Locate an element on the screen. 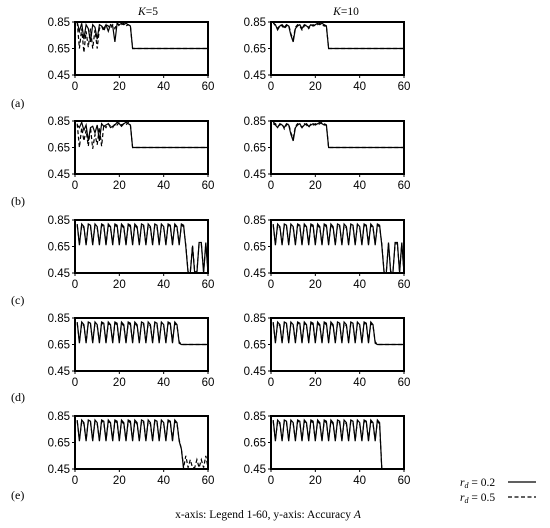  column-title-k5: K=5 is located at coordinates (147, 12).